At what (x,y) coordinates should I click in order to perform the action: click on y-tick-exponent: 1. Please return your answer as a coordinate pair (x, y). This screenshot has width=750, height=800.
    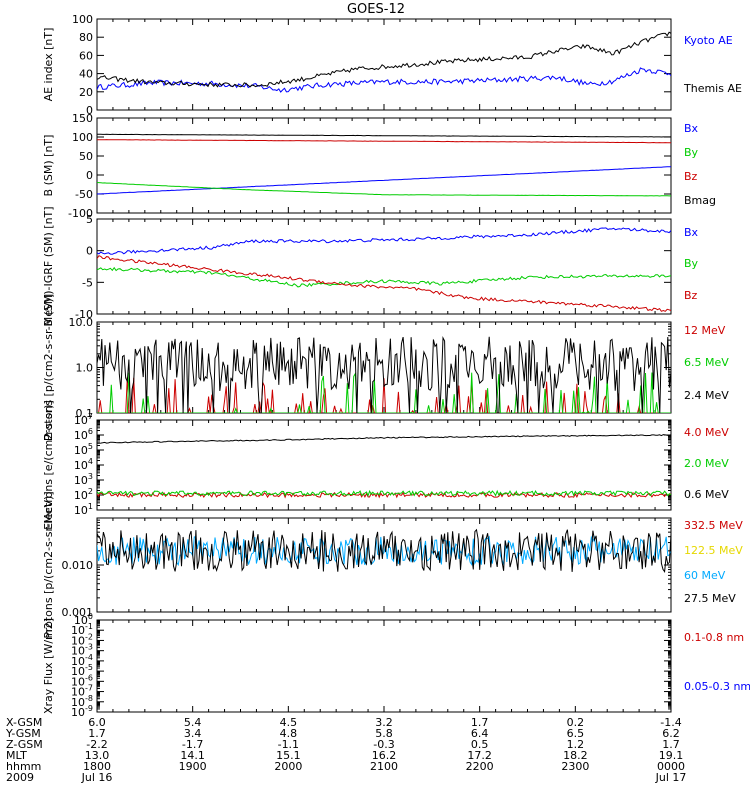
    Looking at the image, I should click on (90, 506).